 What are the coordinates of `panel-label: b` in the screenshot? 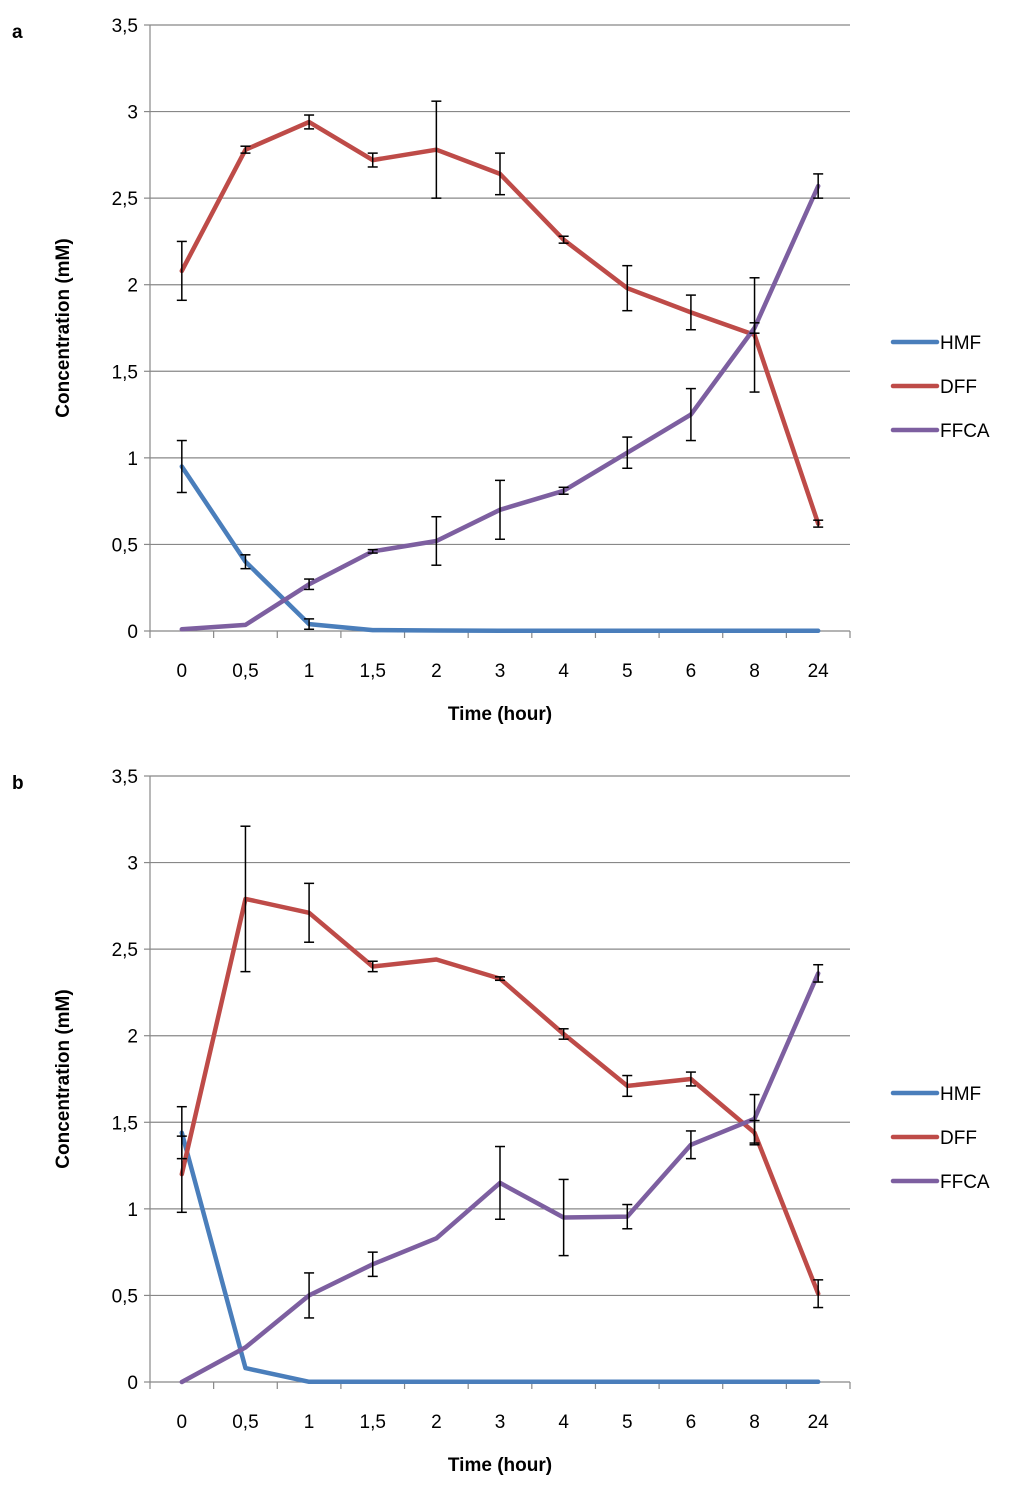 It's located at (18, 783).